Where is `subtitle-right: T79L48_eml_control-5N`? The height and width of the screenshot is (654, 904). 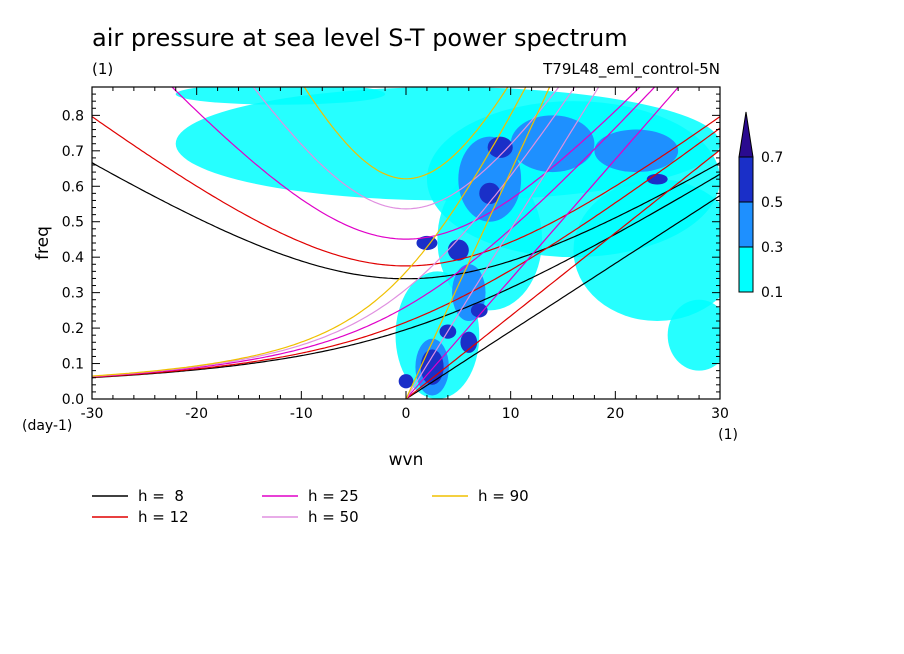 subtitle-right: T79L48_eml_control-5N is located at coordinates (631, 69).